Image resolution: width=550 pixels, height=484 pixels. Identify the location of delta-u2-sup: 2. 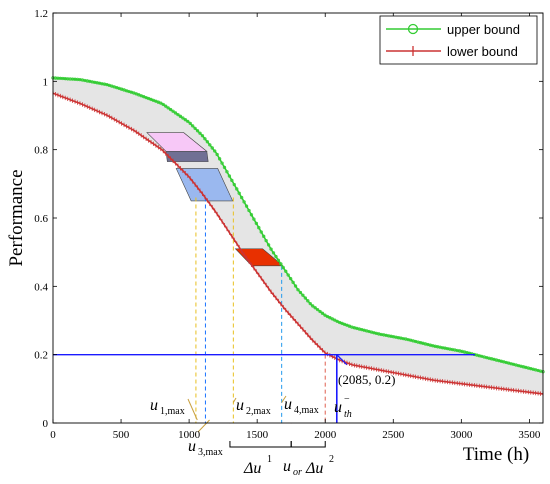
(331, 459).